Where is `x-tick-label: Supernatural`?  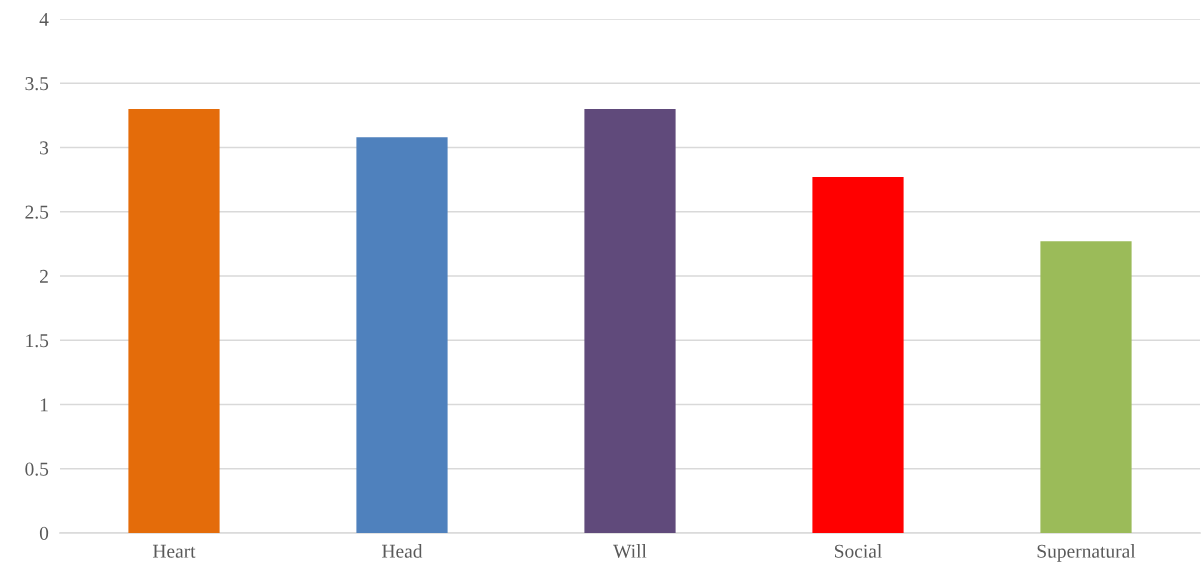
x-tick-label: Supernatural is located at coordinates (1086, 553).